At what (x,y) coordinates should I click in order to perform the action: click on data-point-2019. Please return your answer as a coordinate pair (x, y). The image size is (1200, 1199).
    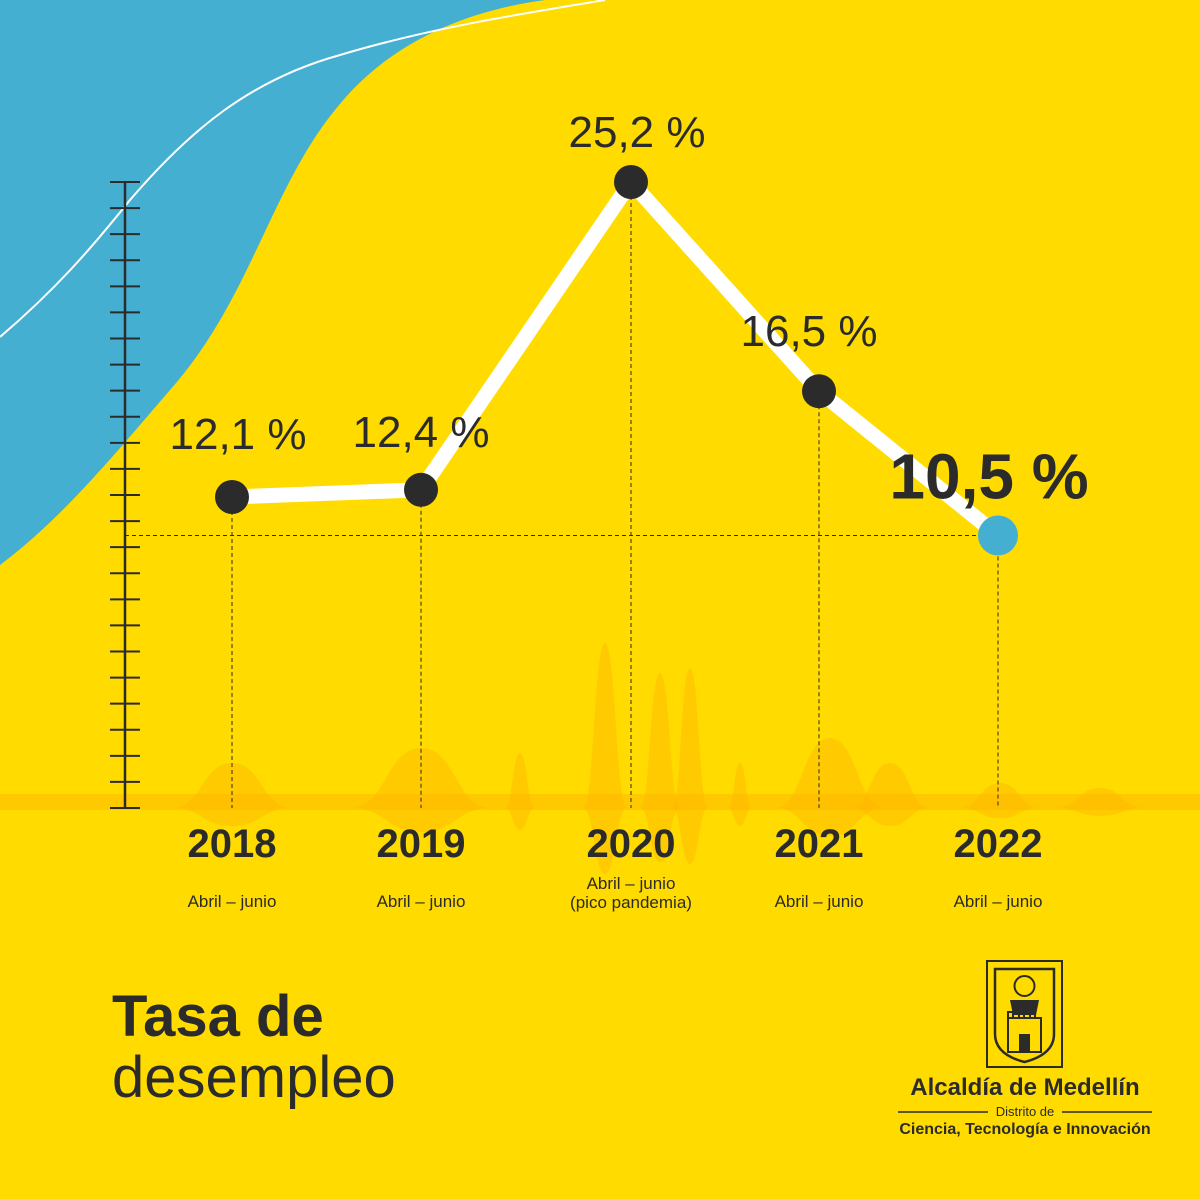
    Looking at the image, I should click on (421, 489).